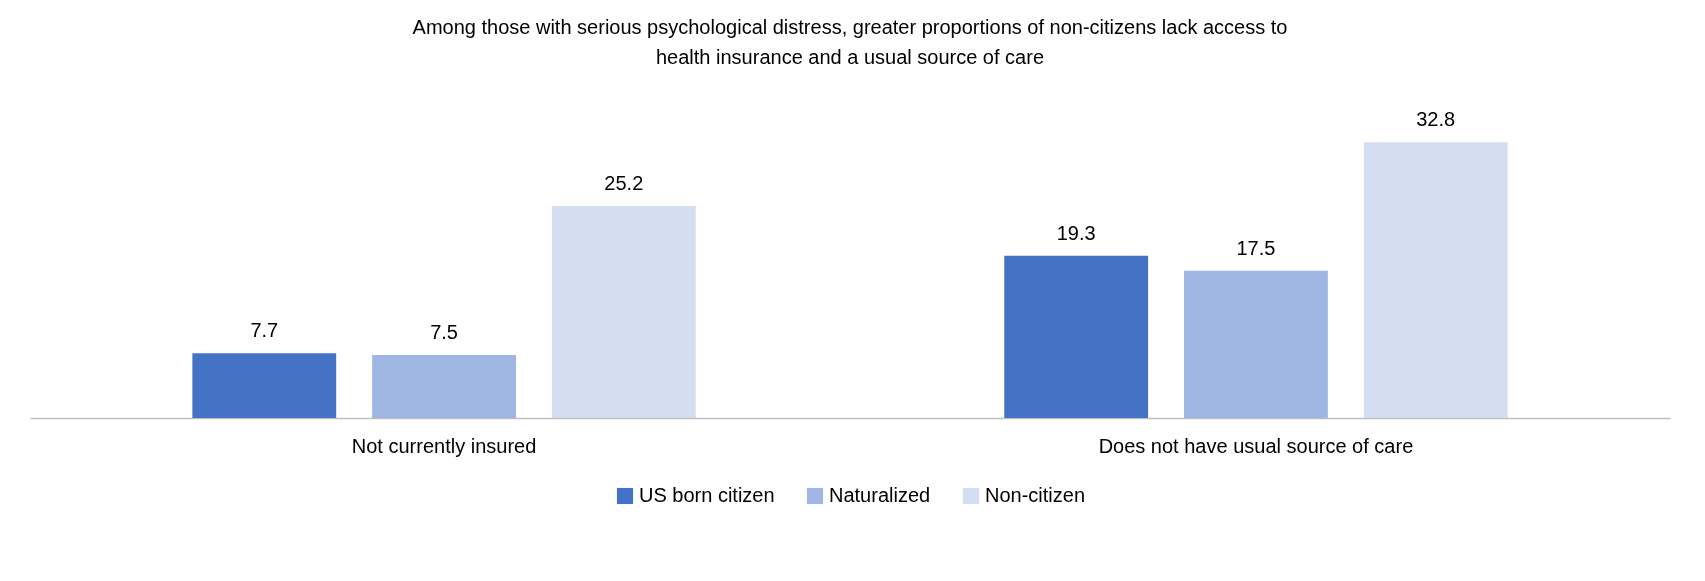 Image resolution: width=1705 pixels, height=581 pixels. Describe the element at coordinates (1076, 232) in the screenshot. I see `data-label: 19.3` at that location.